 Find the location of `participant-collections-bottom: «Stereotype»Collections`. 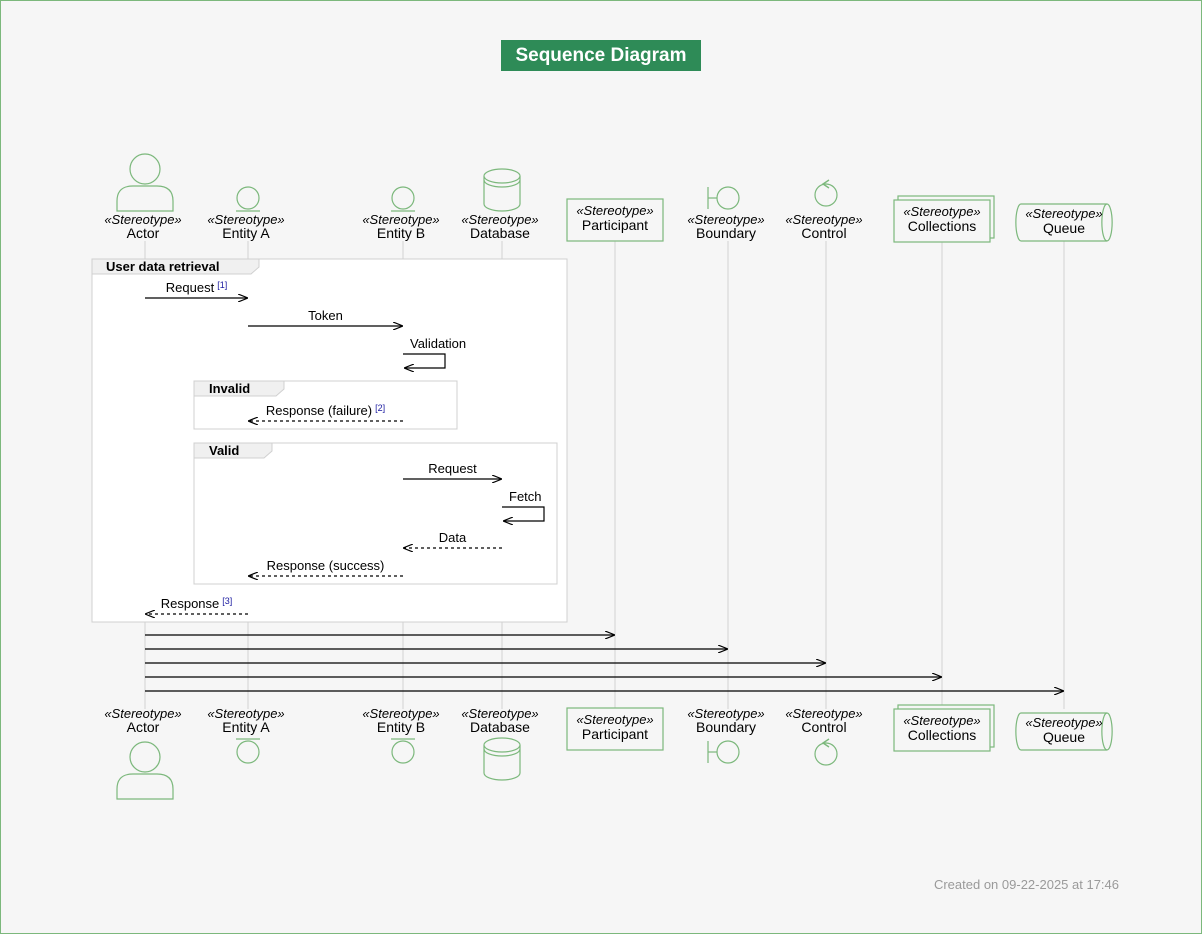

participant-collections-bottom: «Stereotype»Collections is located at coordinates (944, 728).